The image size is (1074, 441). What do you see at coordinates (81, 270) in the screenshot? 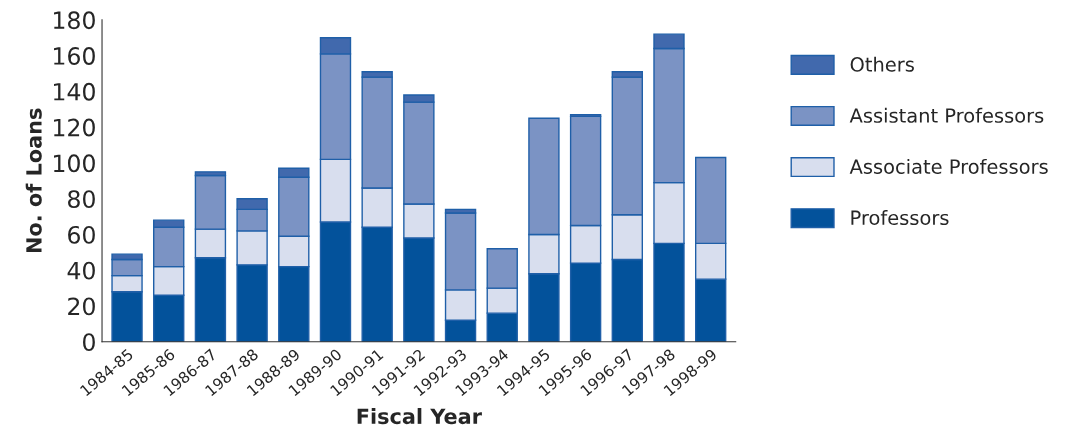
I see `y-tick-label: 40` at bounding box center [81, 270].